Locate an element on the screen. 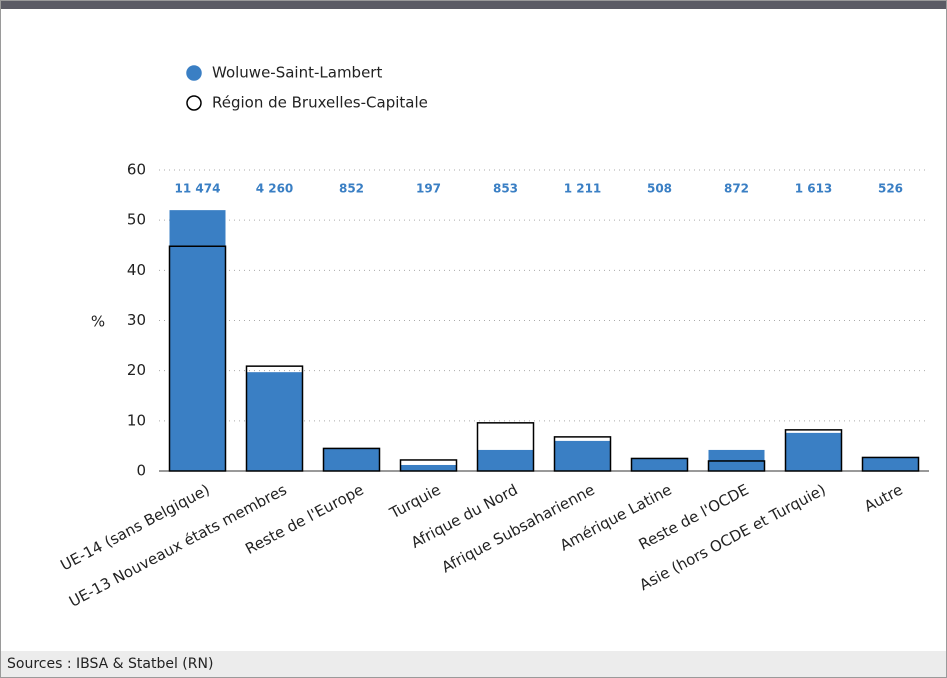  y-tick-label: 40 is located at coordinates (136, 270).